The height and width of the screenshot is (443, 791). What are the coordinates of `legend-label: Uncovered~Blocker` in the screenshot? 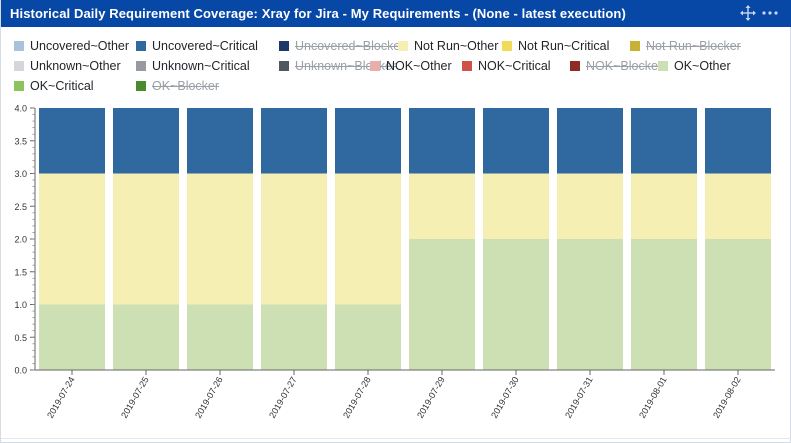 It's located at (350, 46).